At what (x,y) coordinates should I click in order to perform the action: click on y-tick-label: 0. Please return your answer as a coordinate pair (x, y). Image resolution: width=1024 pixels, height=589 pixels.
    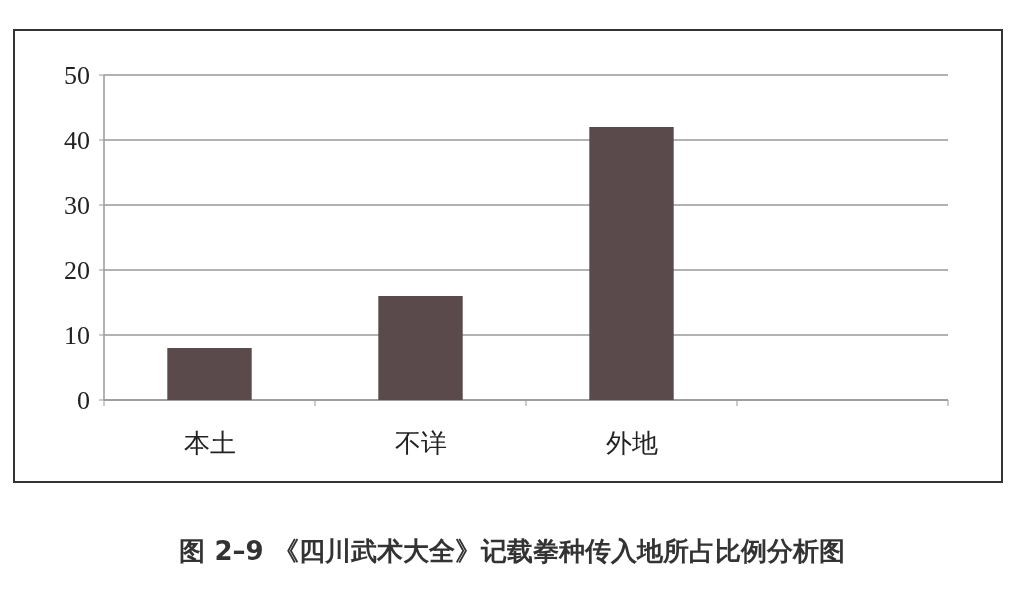
    Looking at the image, I should click on (83, 400).